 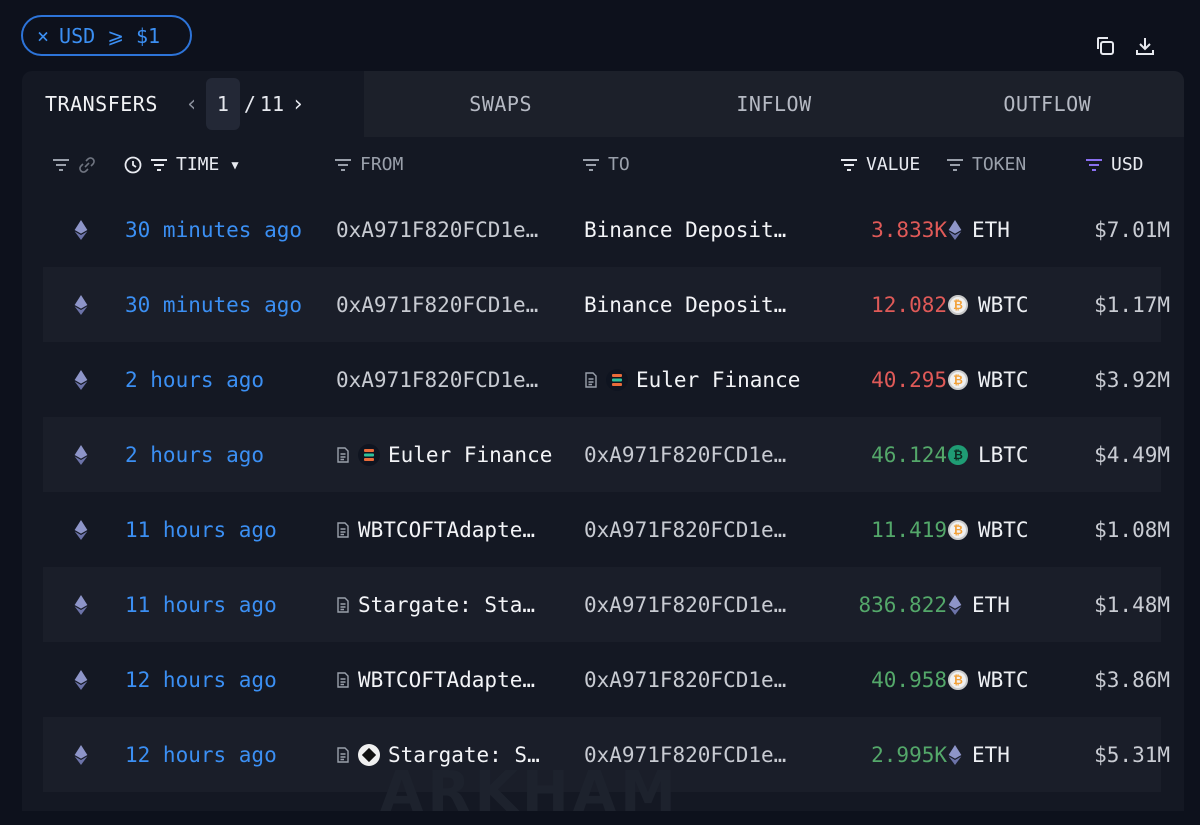 I want to click on tab-transfers: TRANSFERS ‹ 1 / 11 ›, so click(x=193, y=104).